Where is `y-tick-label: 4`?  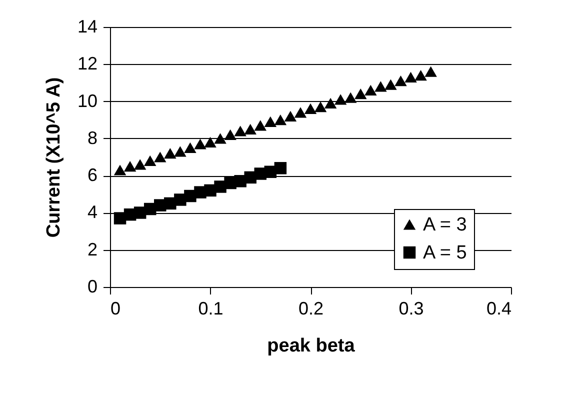
y-tick-label: 4 is located at coordinates (92, 212).